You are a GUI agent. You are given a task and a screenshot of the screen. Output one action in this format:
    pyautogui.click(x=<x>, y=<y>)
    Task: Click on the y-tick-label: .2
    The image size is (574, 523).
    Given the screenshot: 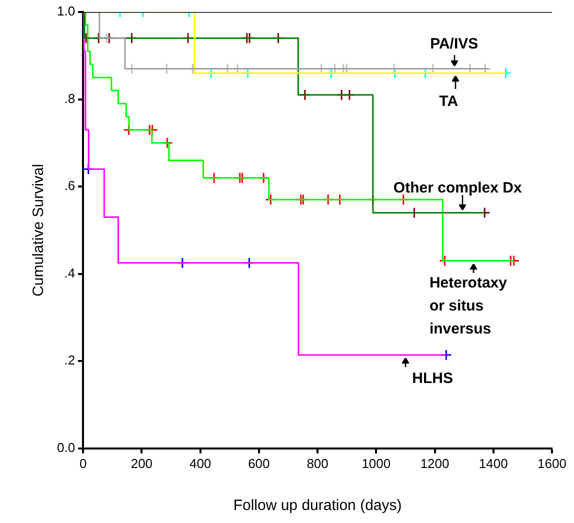 What is the action you would take?
    pyautogui.click(x=70, y=360)
    